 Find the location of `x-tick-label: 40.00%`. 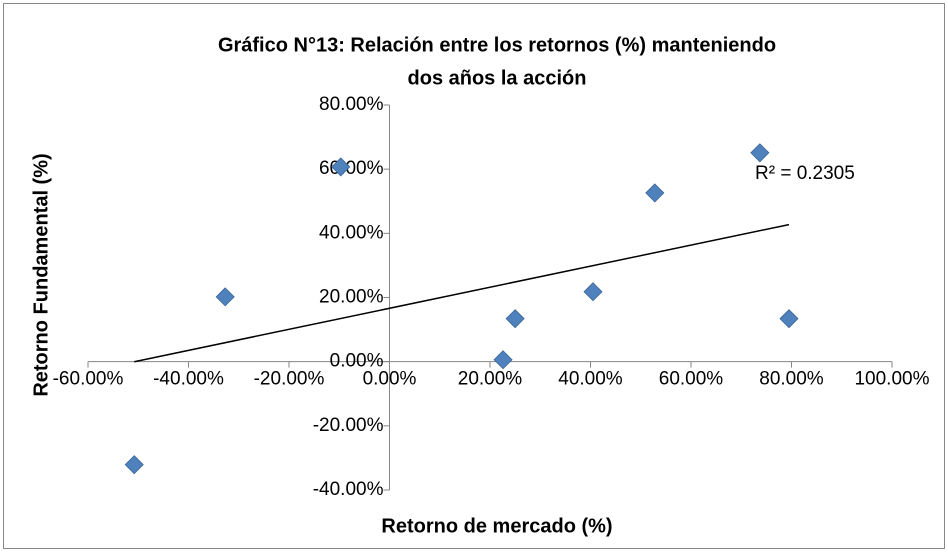

x-tick-label: 40.00% is located at coordinates (590, 379).